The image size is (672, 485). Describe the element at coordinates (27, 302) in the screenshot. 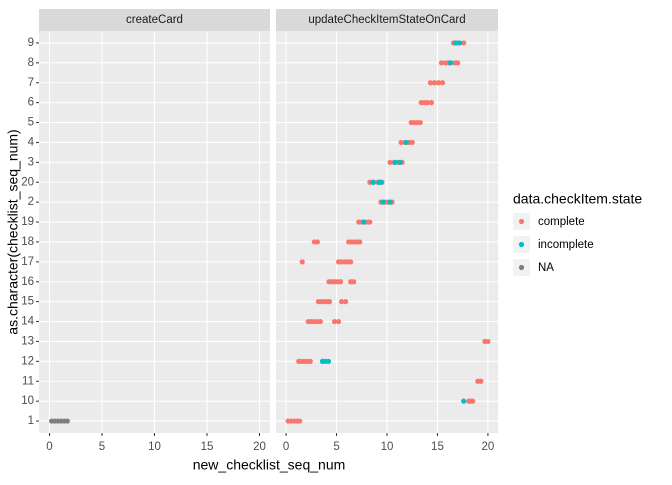

I see `y-tick-label: 15` at that location.